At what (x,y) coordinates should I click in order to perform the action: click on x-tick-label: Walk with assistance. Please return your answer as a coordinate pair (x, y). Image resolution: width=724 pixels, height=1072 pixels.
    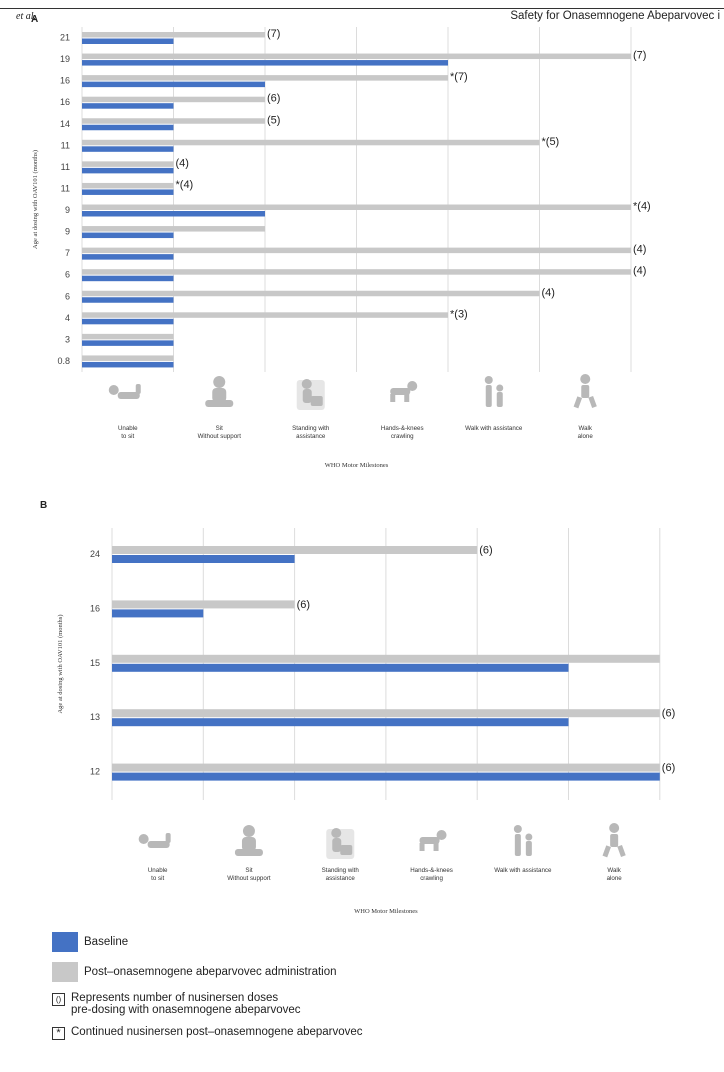
    Looking at the image, I should click on (523, 870).